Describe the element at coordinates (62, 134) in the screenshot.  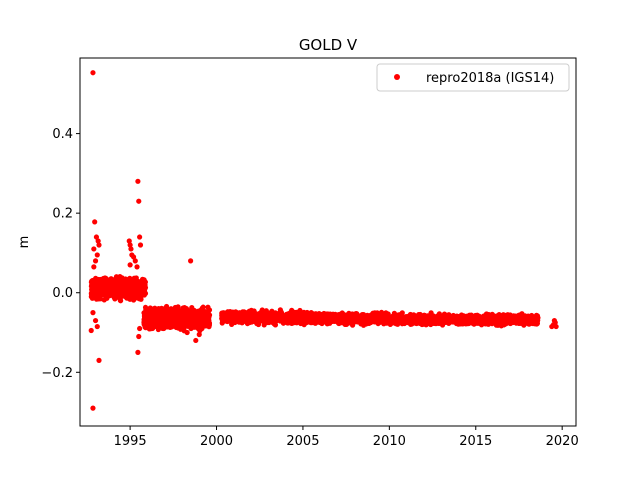
I see `y-tick-label: 0.4` at that location.